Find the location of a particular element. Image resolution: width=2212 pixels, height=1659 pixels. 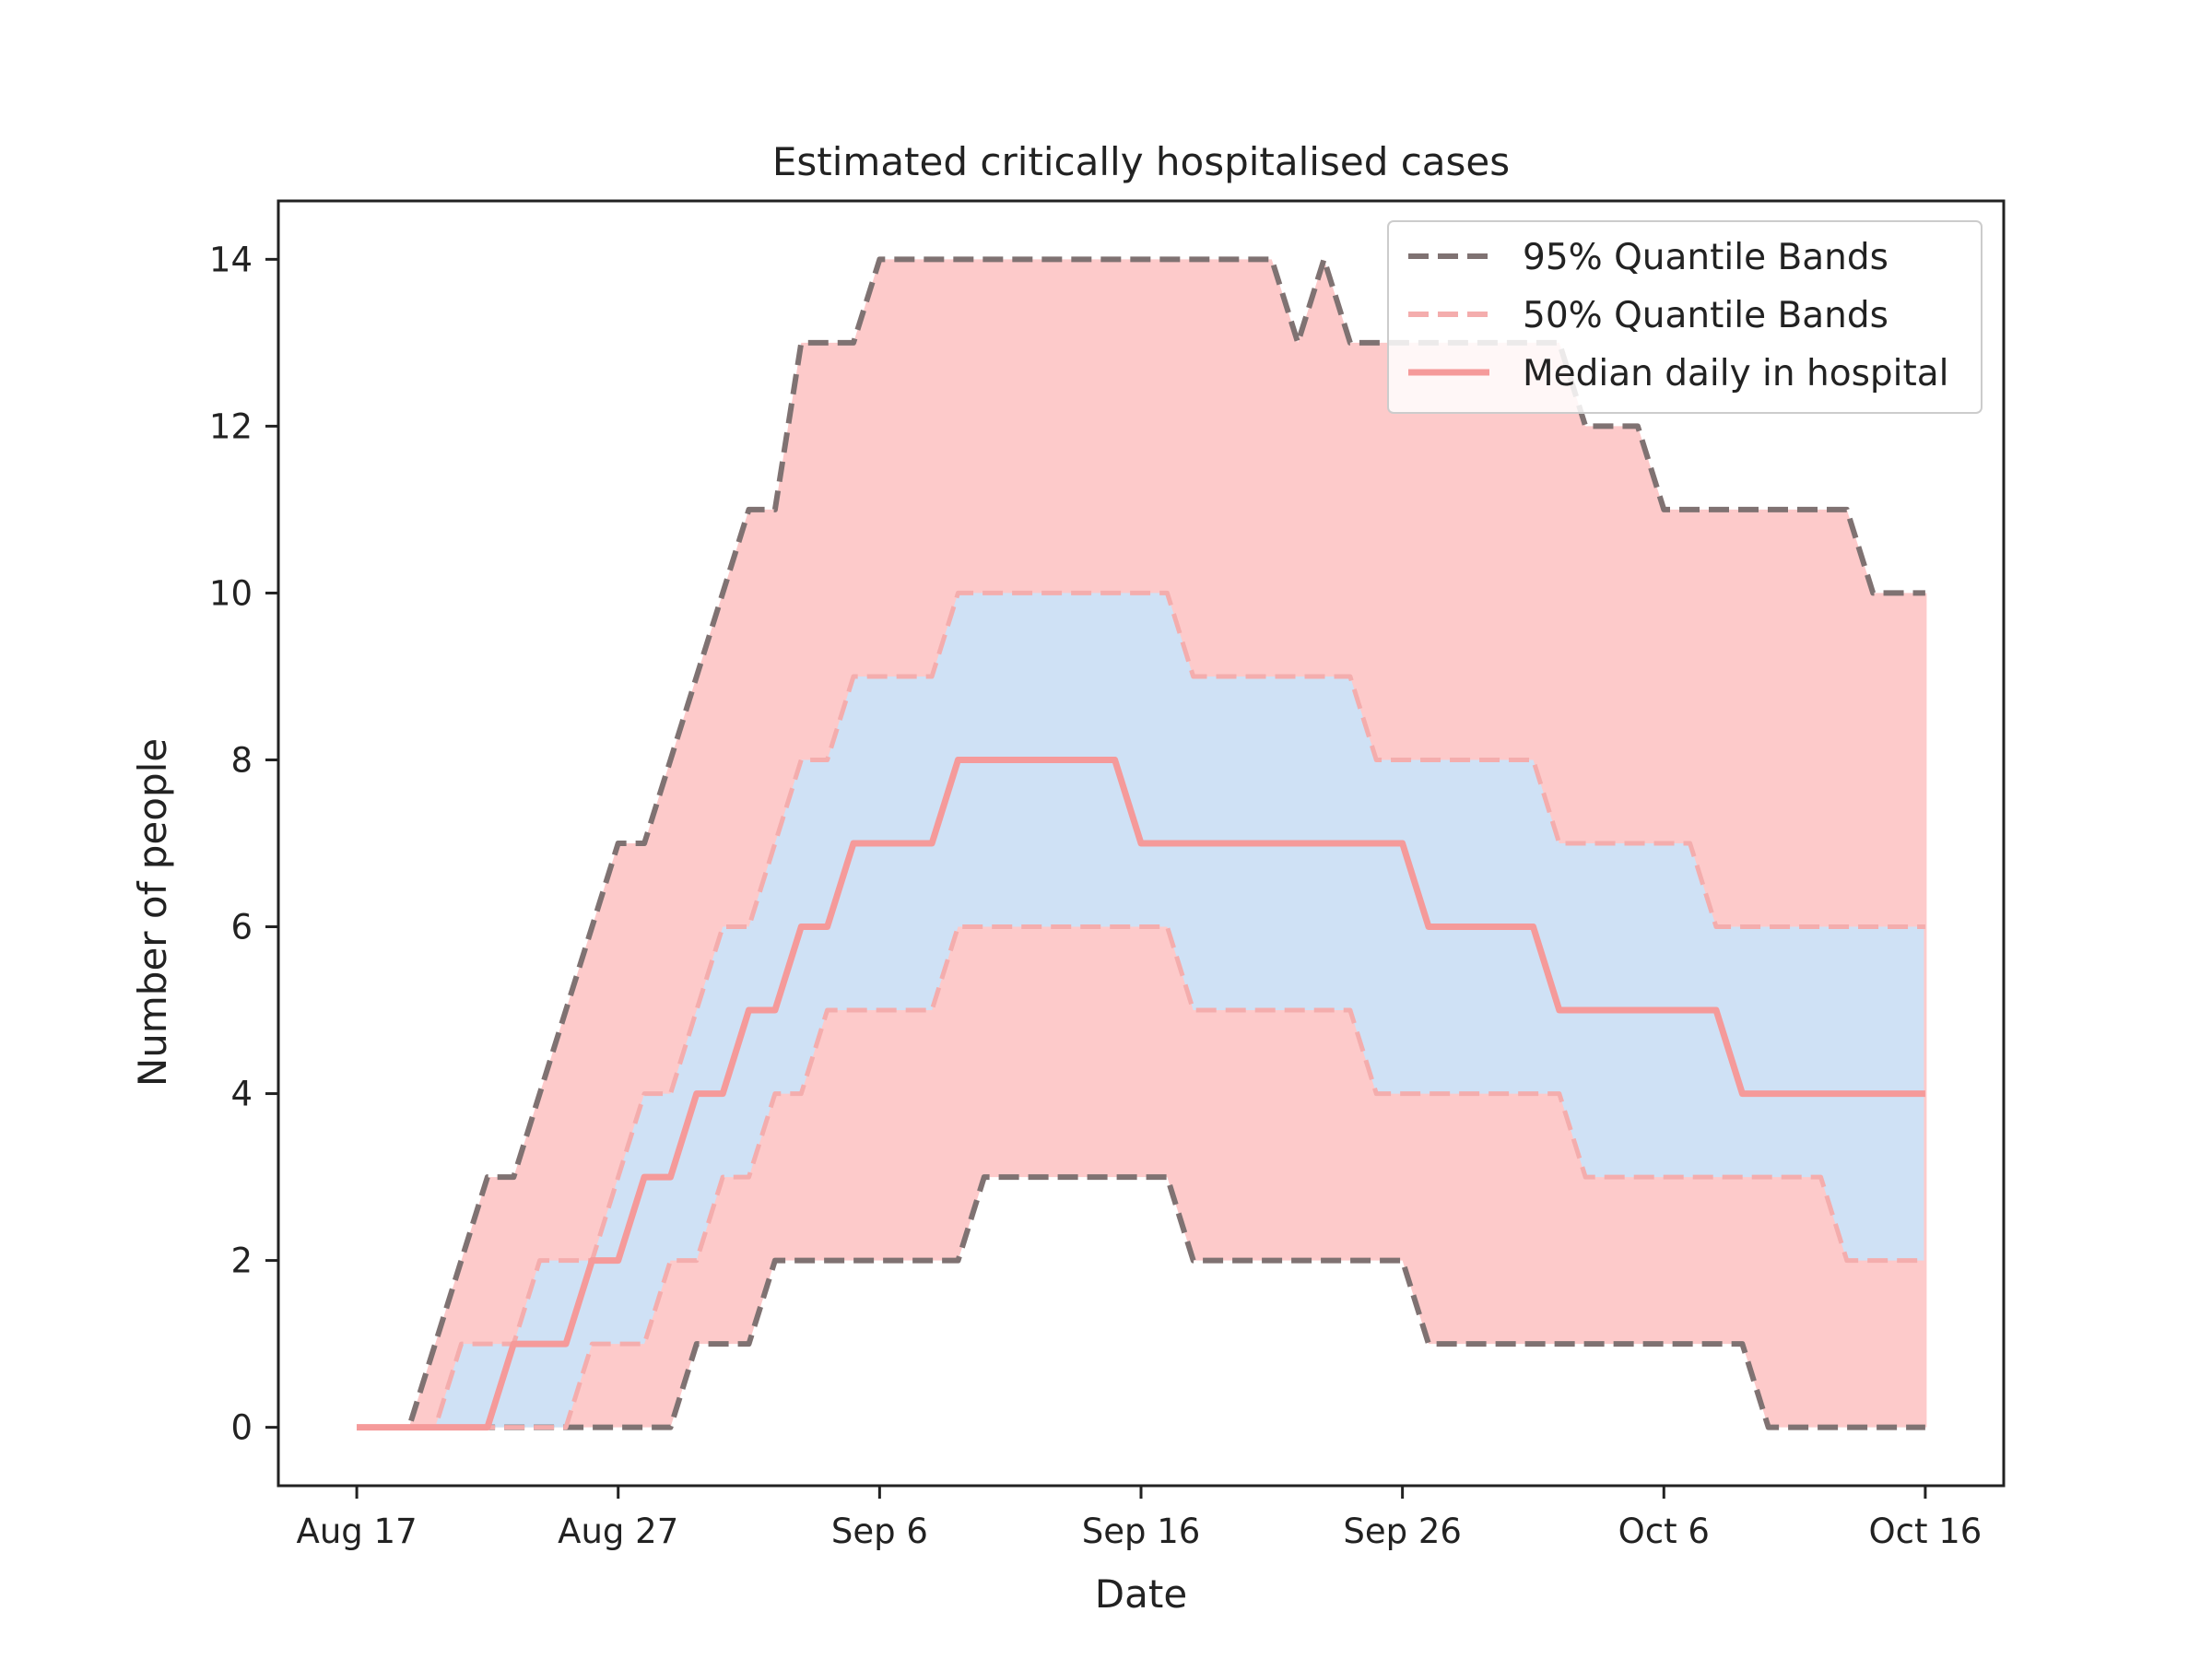

chart-title: Estimated critically hospitalised cases is located at coordinates (1141, 161).